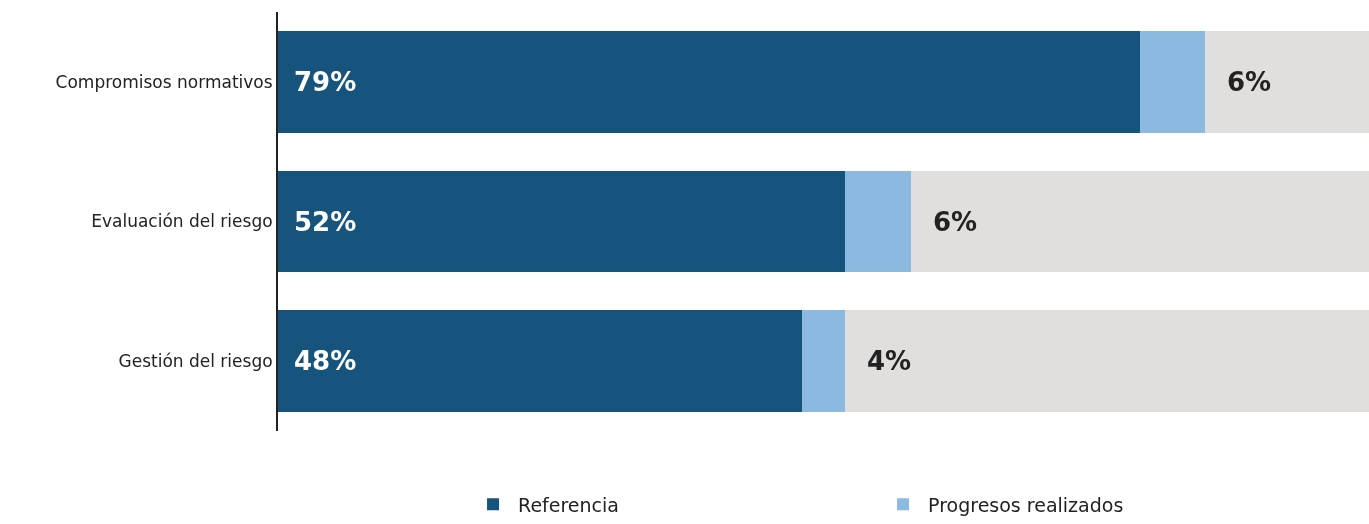 The image size is (1369, 524). What do you see at coordinates (164, 81) in the screenshot?
I see `y-tick-label: Compromisos normativos` at bounding box center [164, 81].